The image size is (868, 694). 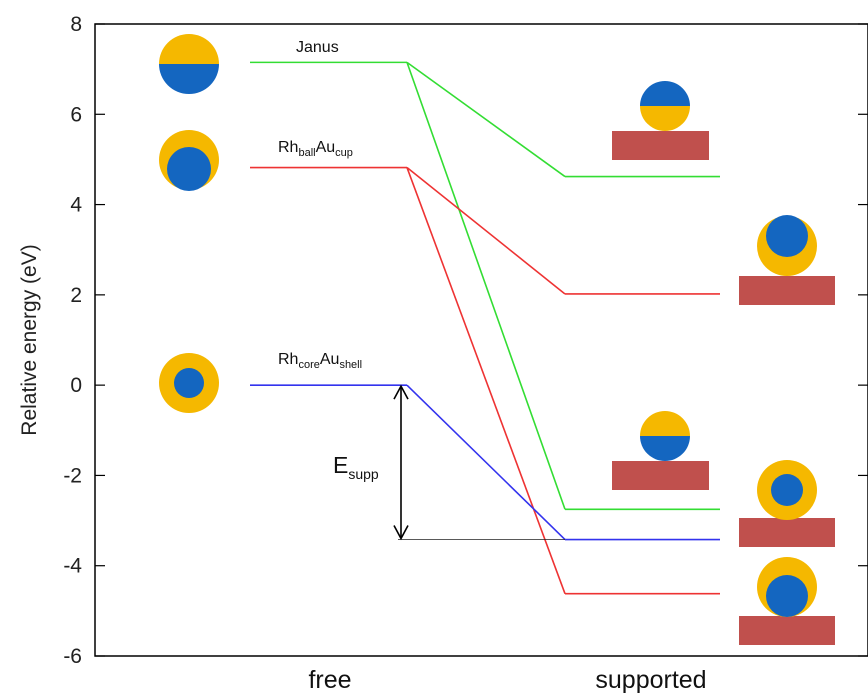 What do you see at coordinates (787, 532) in the screenshot?
I see `support-slab-core-shell` at bounding box center [787, 532].